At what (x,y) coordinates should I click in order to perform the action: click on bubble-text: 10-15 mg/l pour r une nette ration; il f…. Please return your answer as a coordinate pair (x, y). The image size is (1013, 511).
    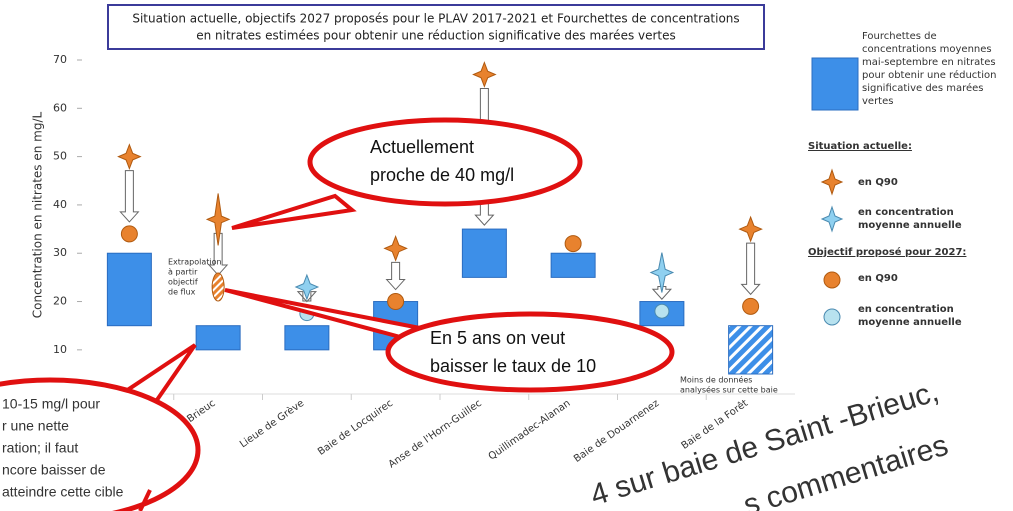
    Looking at the image, I should click on (63, 448).